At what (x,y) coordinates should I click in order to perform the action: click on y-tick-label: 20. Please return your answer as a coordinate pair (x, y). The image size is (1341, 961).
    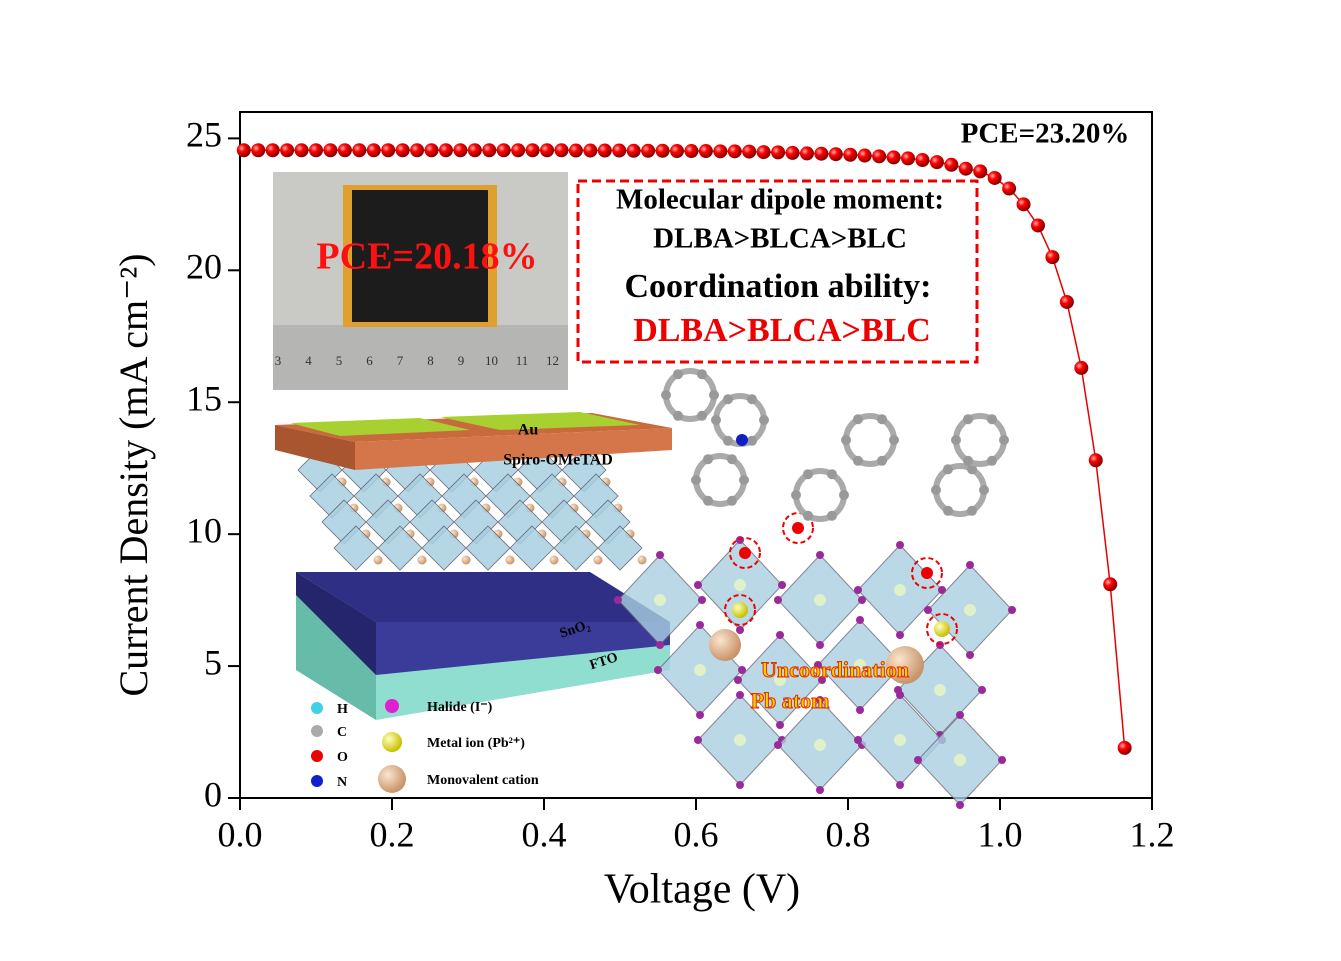
    Looking at the image, I should click on (204, 267).